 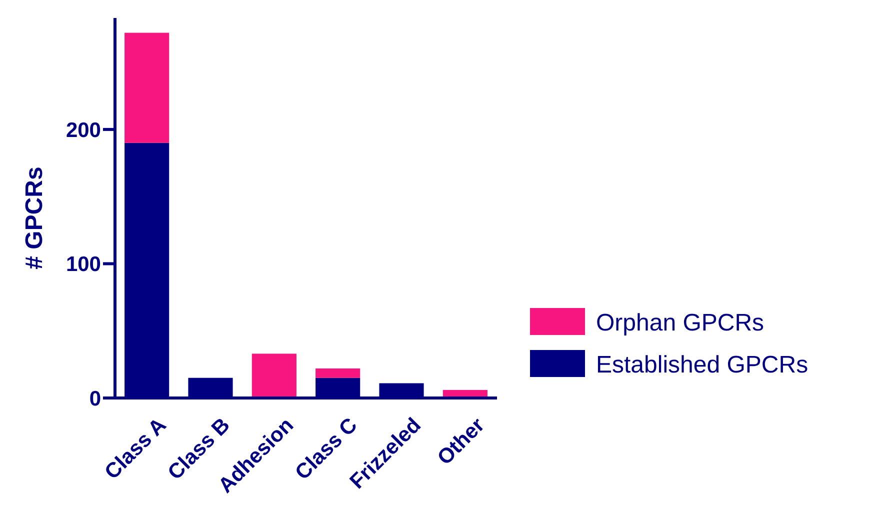 I want to click on legend-label: Established GPCRs, so click(x=702, y=364).